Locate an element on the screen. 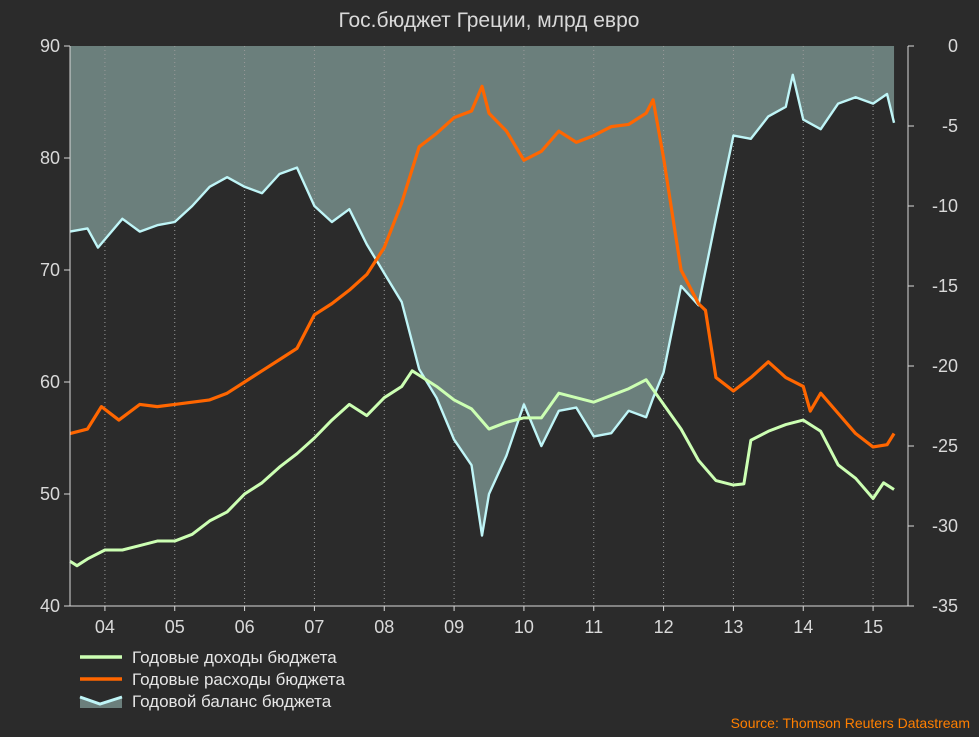 The height and width of the screenshot is (737, 979). left-tick-label: 80 is located at coordinates (50, 158).